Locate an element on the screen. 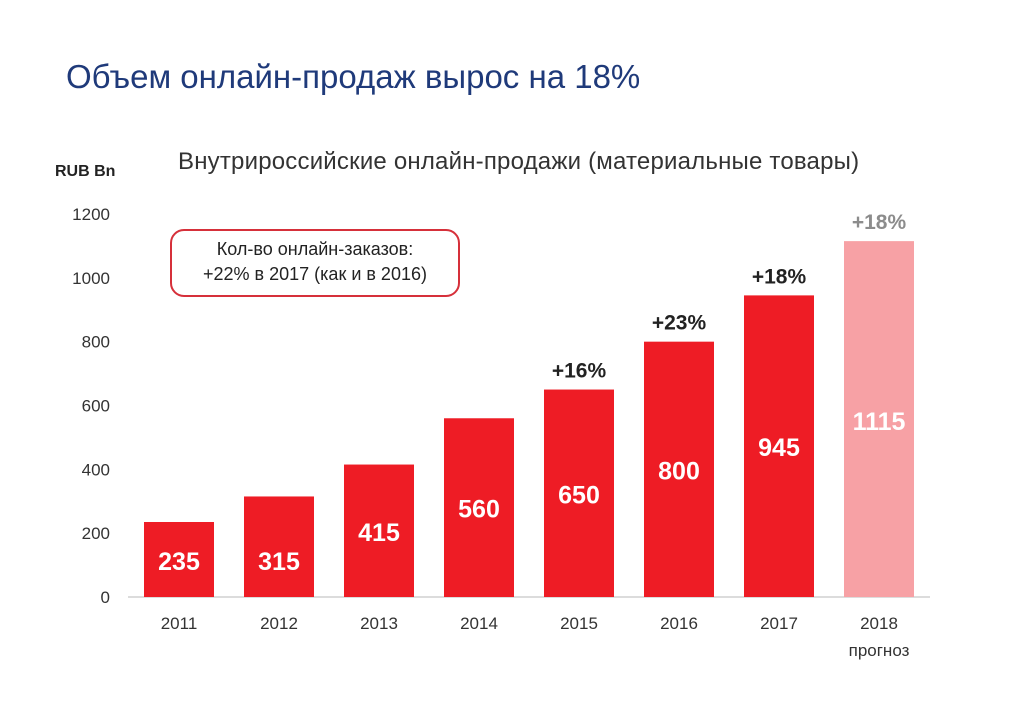  callout-line-2: +22% в 2017 (как и в 2016) is located at coordinates (315, 274).